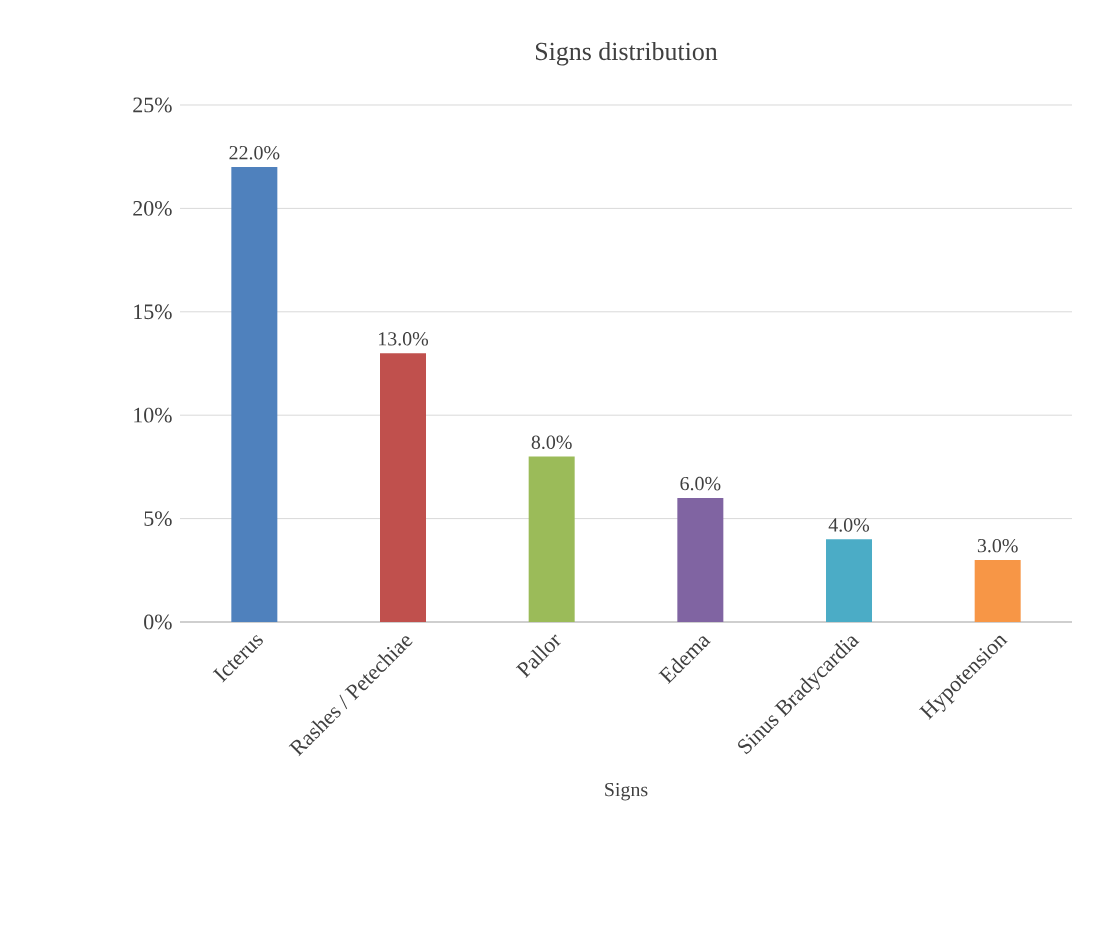  Describe the element at coordinates (626, 791) in the screenshot. I see `x-axis-title: Signs` at that location.